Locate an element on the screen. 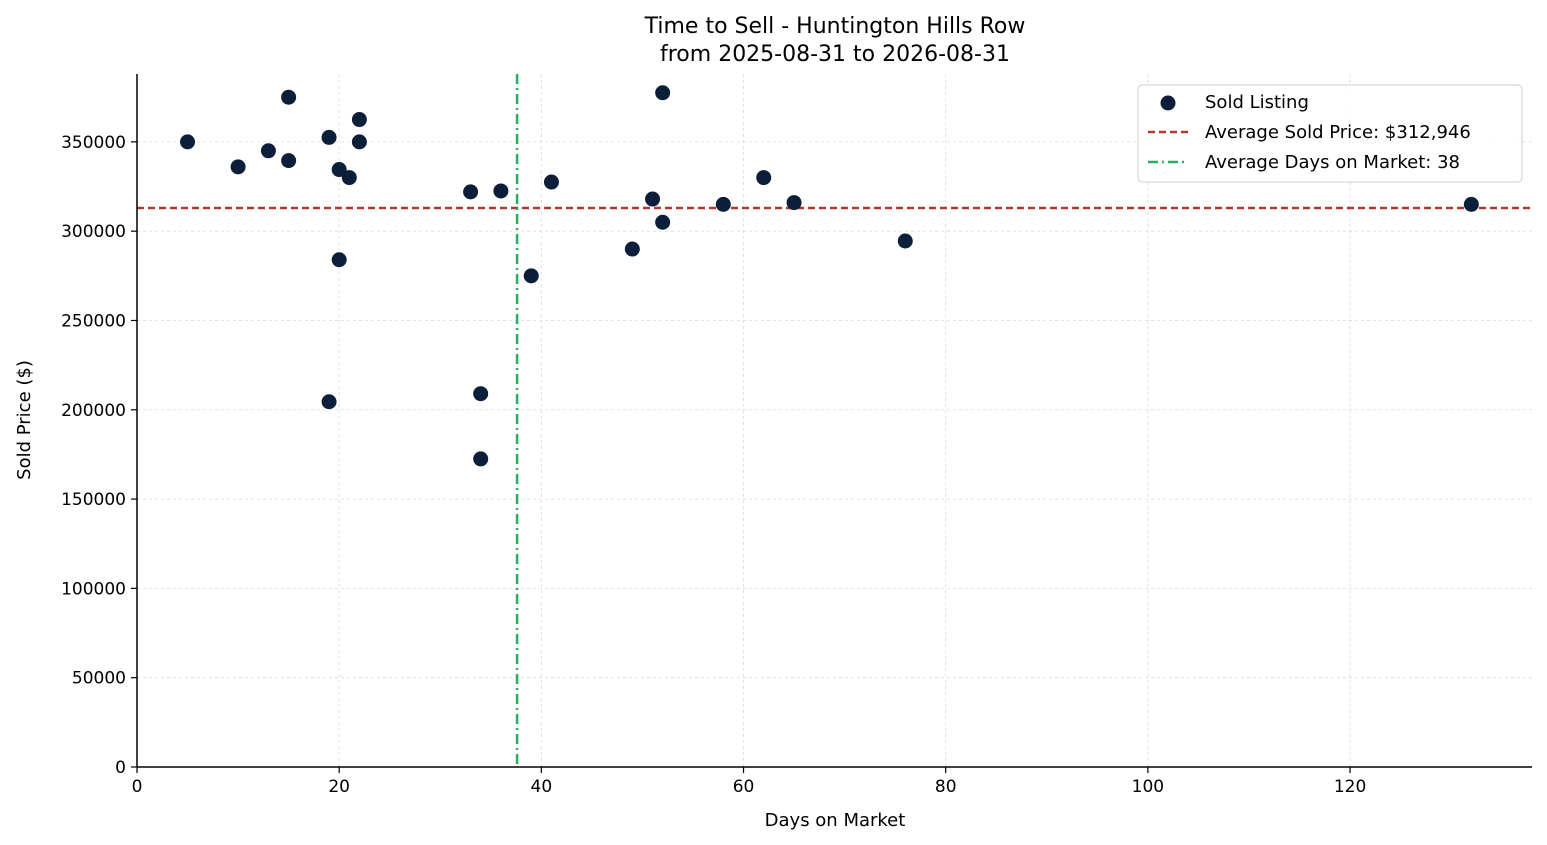 Image resolution: width=1547 pixels, height=845 pixels. x-tick-label: 20 is located at coordinates (339, 787).